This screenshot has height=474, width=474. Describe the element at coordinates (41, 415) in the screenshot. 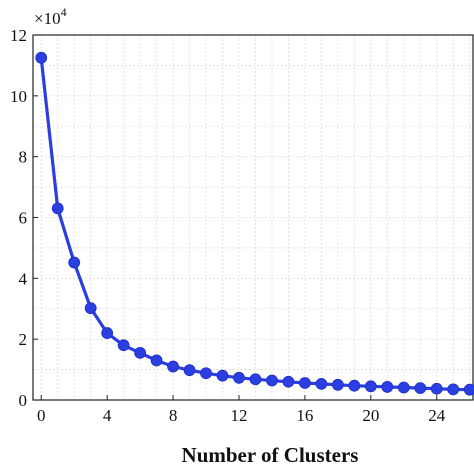

I see `x-tick-label: 0` at that location.